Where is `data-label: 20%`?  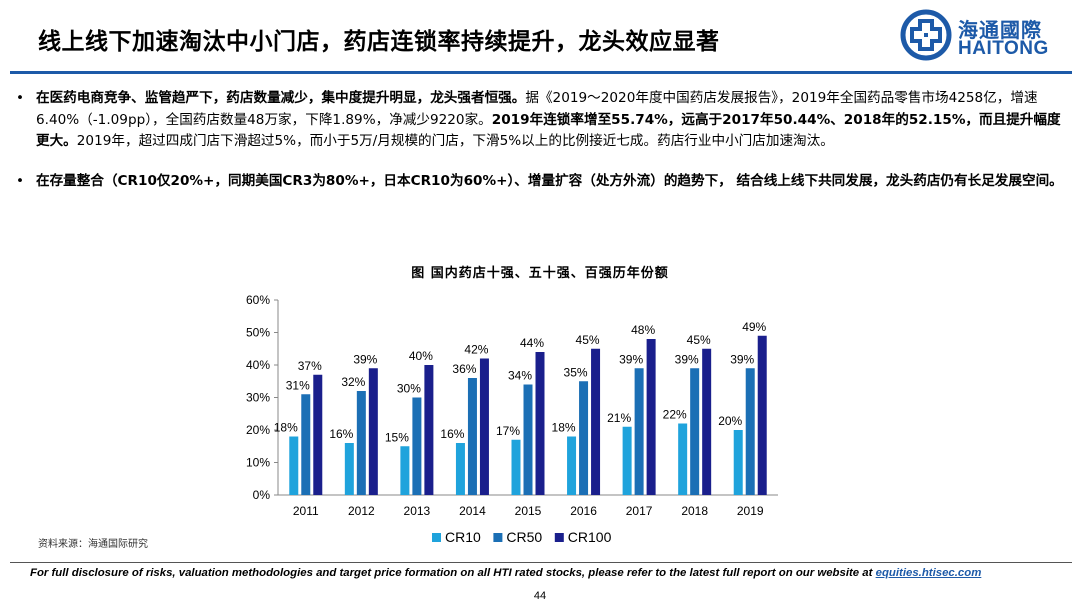
data-label: 20% is located at coordinates (730, 421).